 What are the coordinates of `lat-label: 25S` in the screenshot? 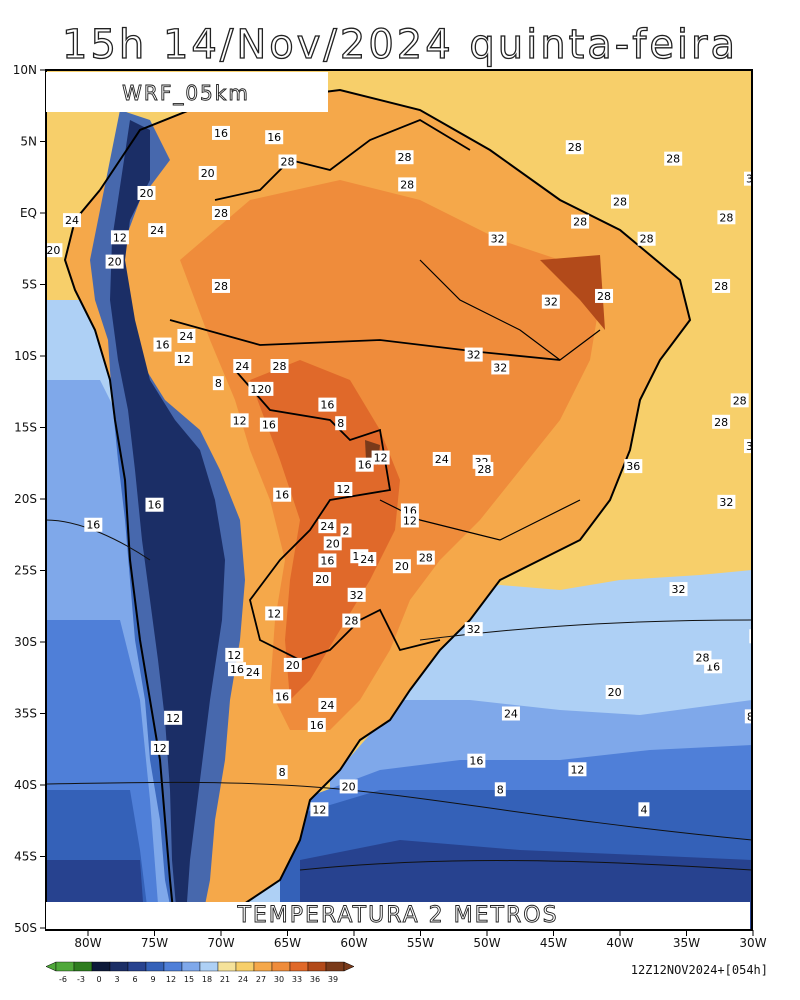 It's located at (25, 571).